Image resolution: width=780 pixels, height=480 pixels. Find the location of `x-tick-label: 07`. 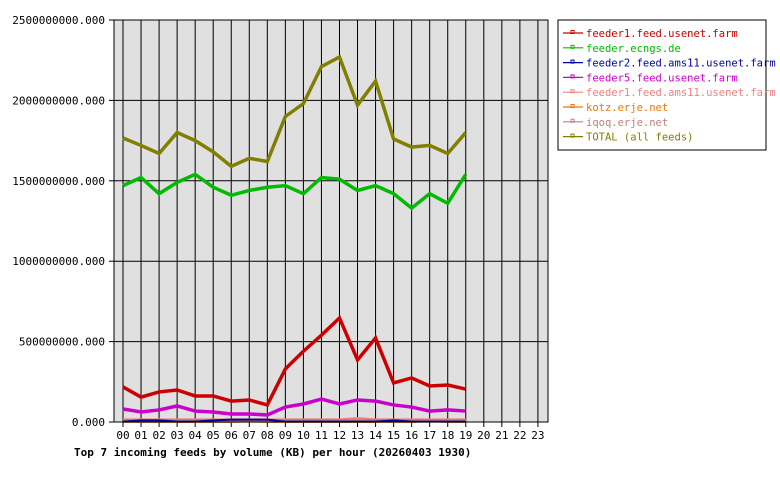

x-tick-label: 07 is located at coordinates (249, 435).